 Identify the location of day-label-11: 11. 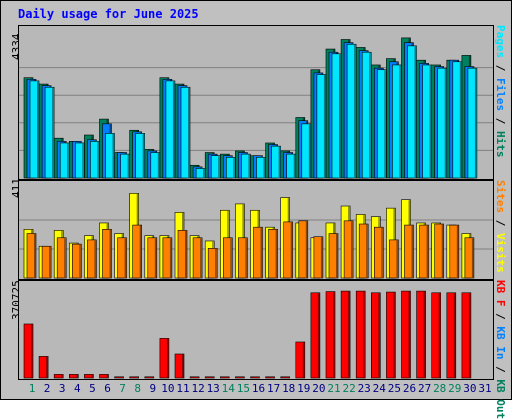
(183, 388).